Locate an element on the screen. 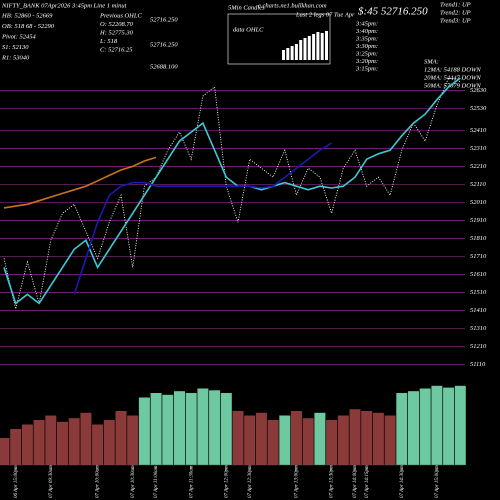 This screenshot has height=500, width=500. prev-ohlc: H: 52775.30 is located at coordinates (116, 32).